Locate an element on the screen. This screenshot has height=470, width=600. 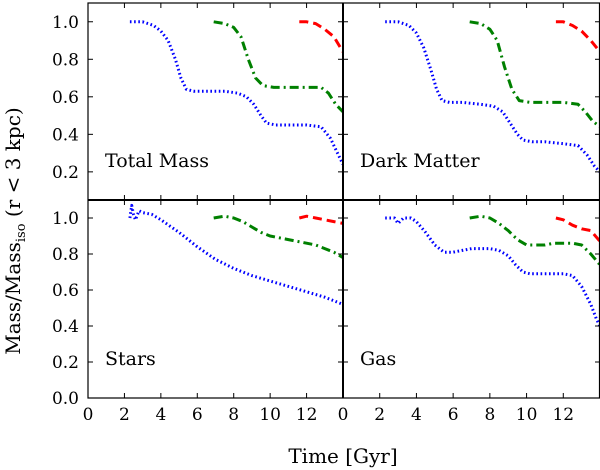
series-line-blue-dotted-stars is located at coordinates (235, 254).